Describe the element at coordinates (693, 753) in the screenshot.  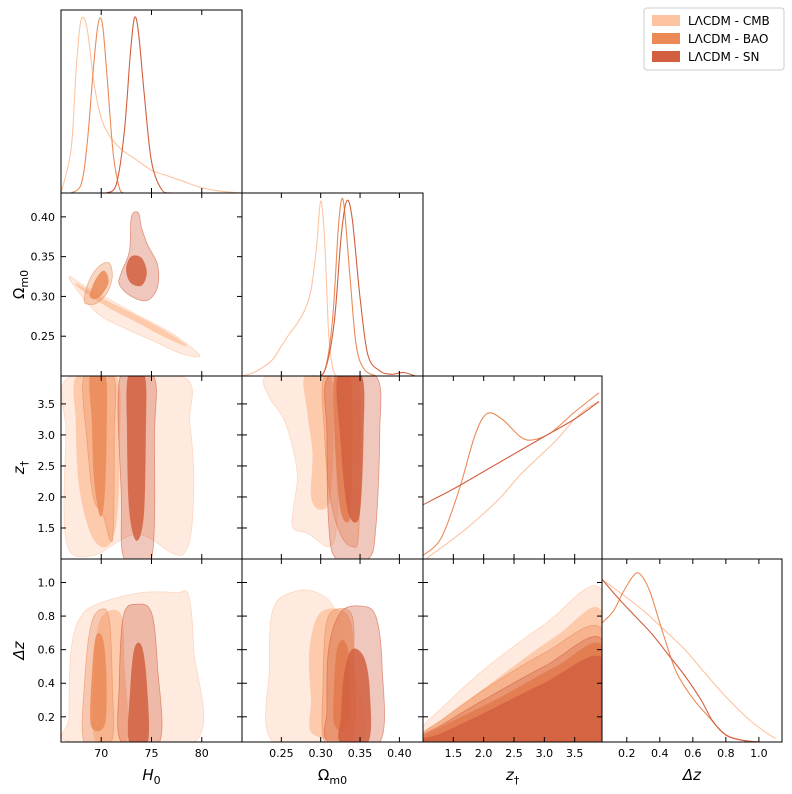
I see `x-tick-label-dz: 0.6` at that location.